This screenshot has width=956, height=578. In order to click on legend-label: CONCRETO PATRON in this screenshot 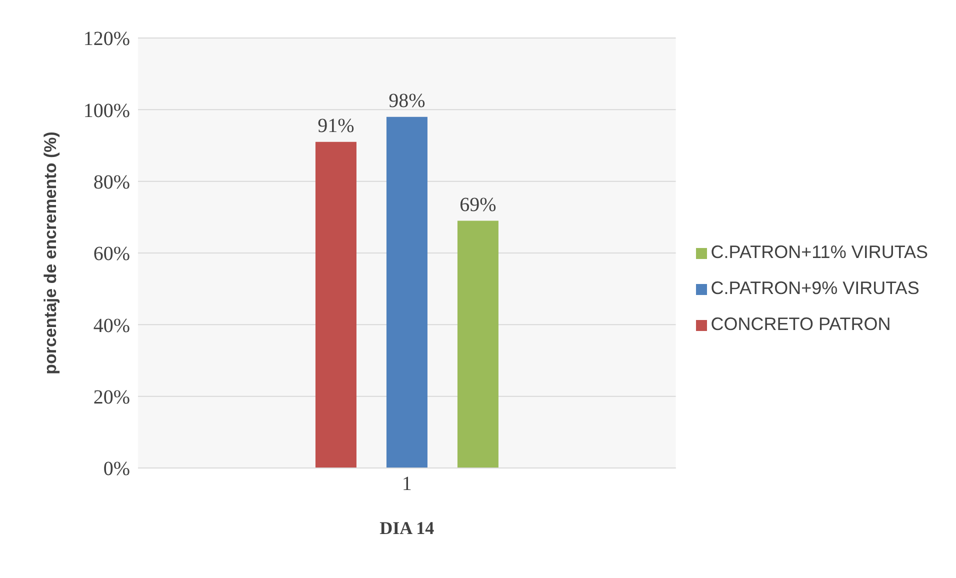, I will do `click(800, 324)`.